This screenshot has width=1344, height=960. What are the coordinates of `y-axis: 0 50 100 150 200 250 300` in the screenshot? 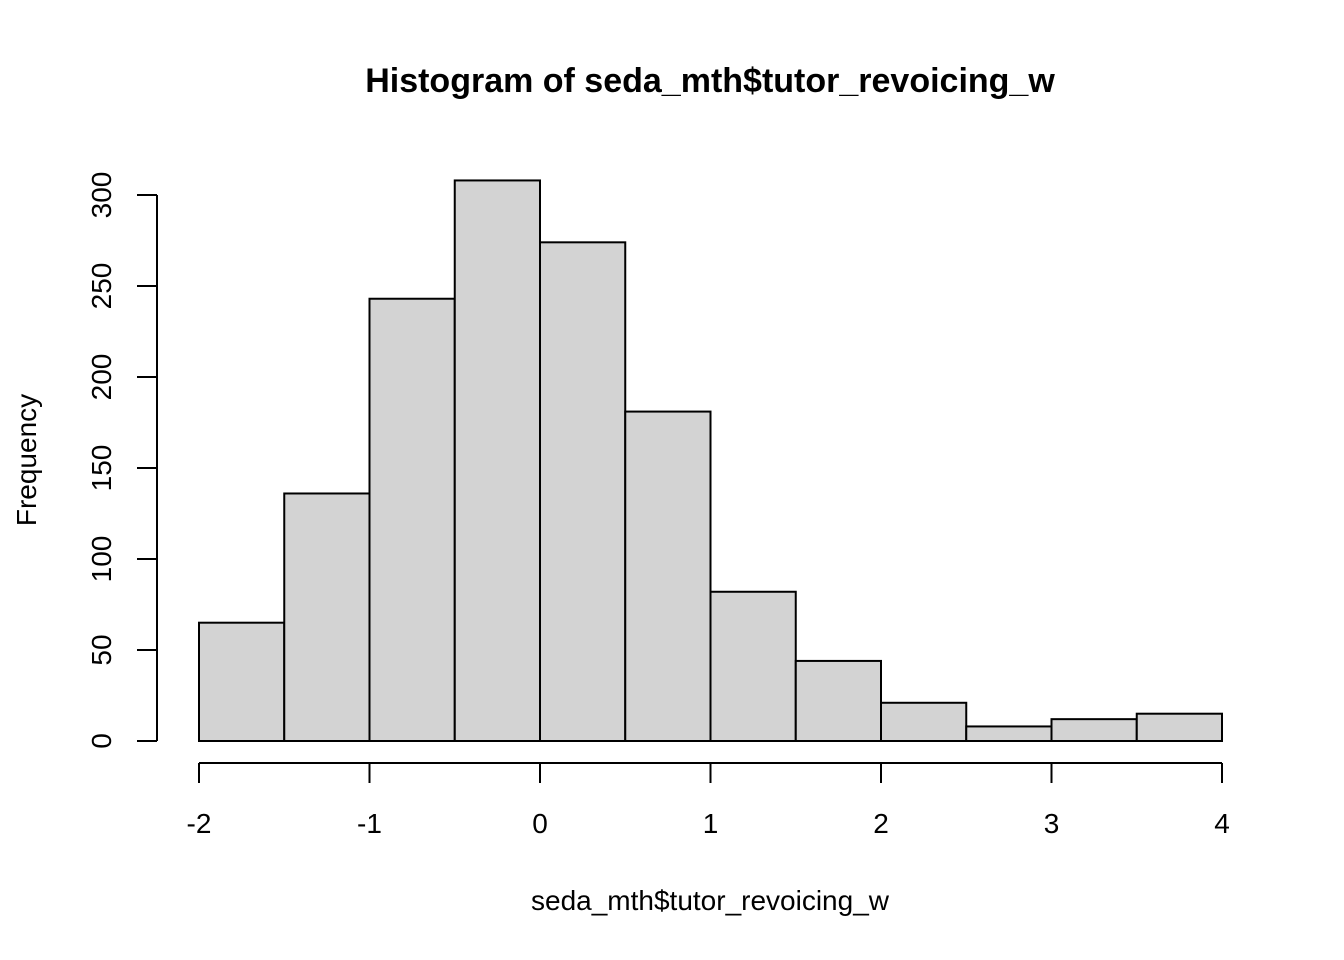 It's located at (122, 460).